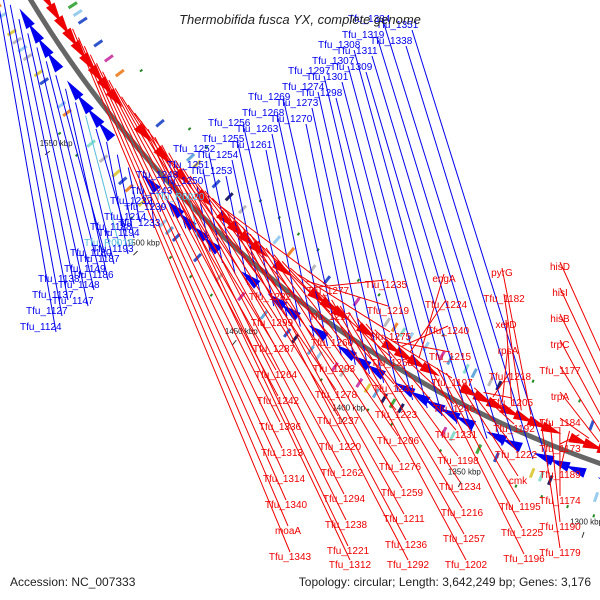 The height and width of the screenshot is (600, 600). What do you see at coordinates (109, 243) in the screenshot?
I see `forward-gene-label: Tfu_R0019` at bounding box center [109, 243].